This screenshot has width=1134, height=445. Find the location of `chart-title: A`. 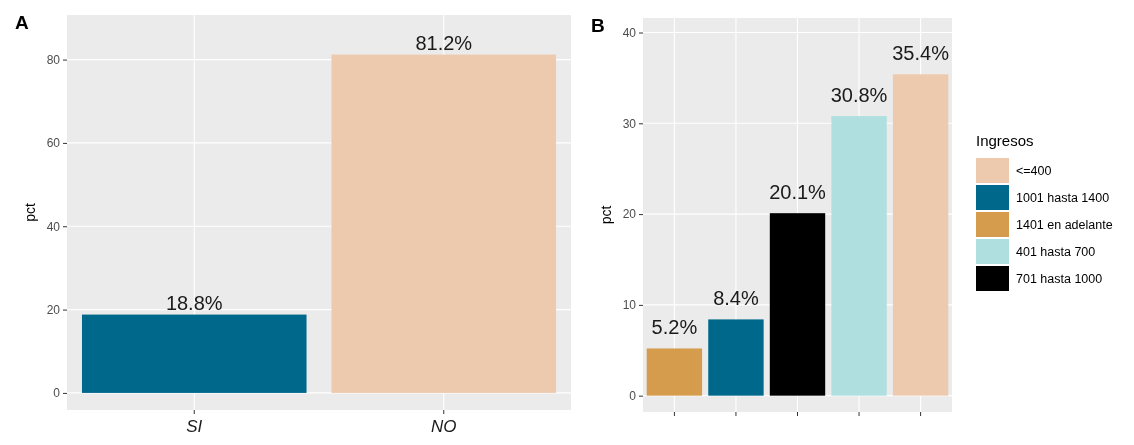

chart-title: A is located at coordinates (22, 22).